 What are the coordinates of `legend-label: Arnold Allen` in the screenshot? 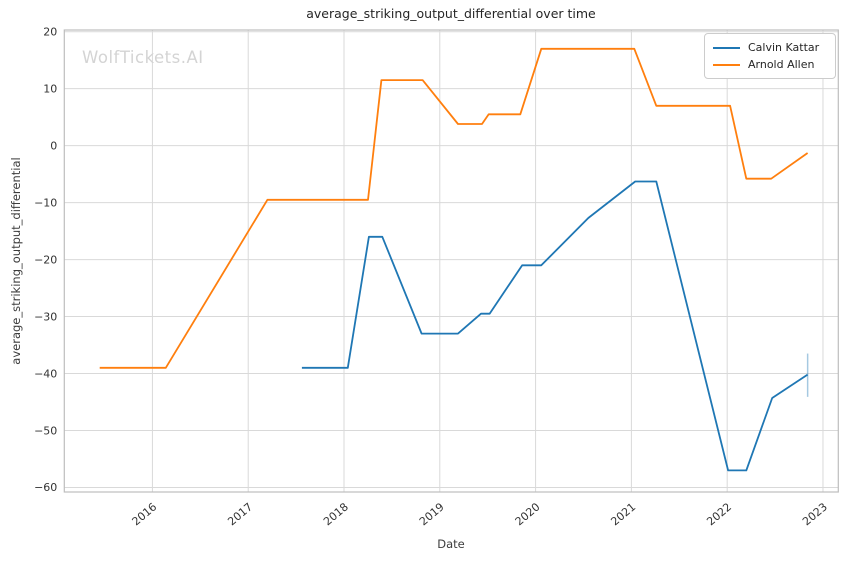 It's located at (781, 64).